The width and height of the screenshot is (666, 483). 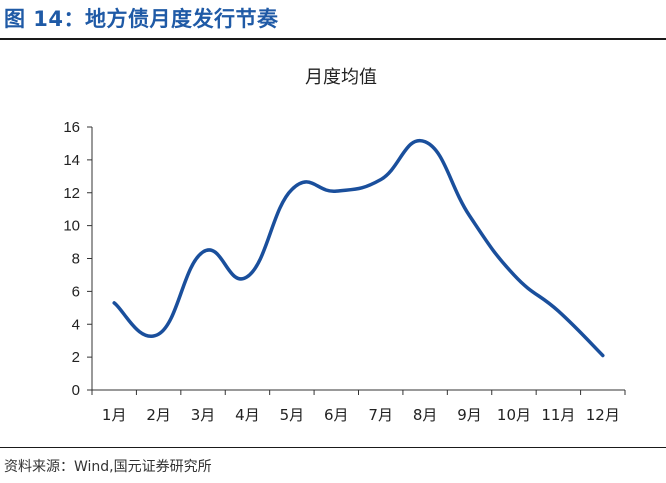 I want to click on figure-title: 图 14：地方债月度发行节奏, so click(x=141, y=19).